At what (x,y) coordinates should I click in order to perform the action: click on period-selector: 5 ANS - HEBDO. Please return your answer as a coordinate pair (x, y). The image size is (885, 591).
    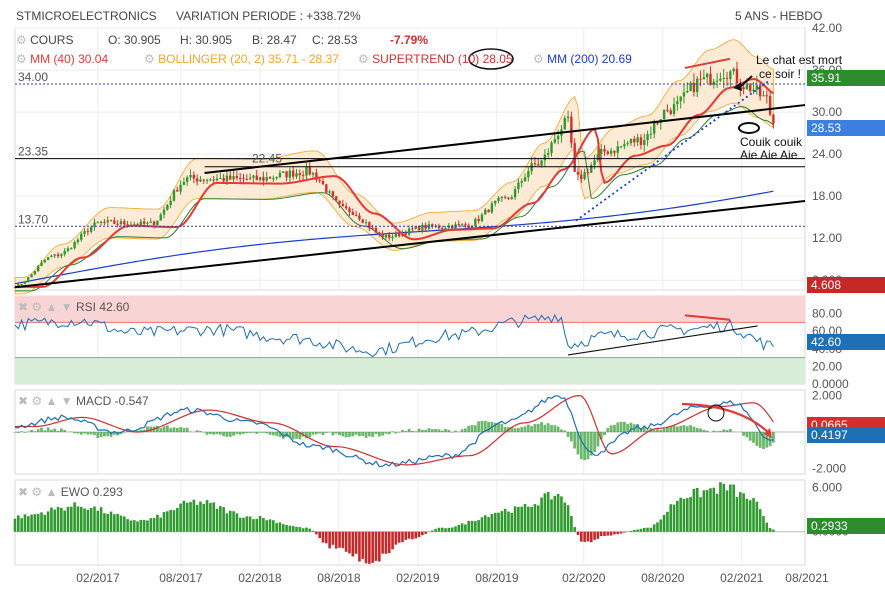
    Looking at the image, I should click on (779, 16).